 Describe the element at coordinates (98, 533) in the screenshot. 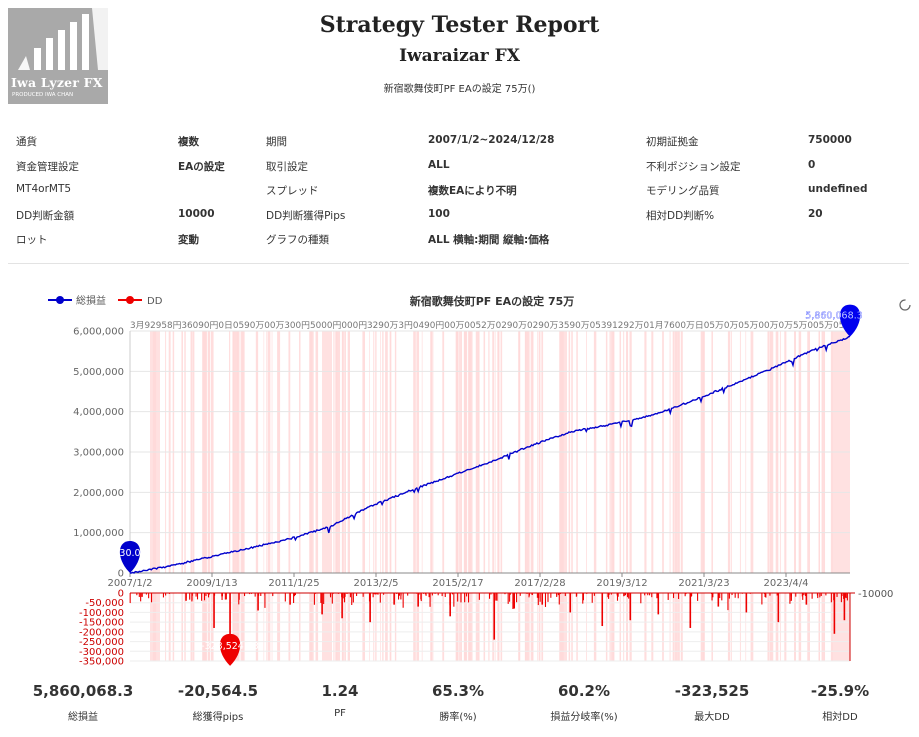

I see `y-tick-label: 1,000,000` at that location.